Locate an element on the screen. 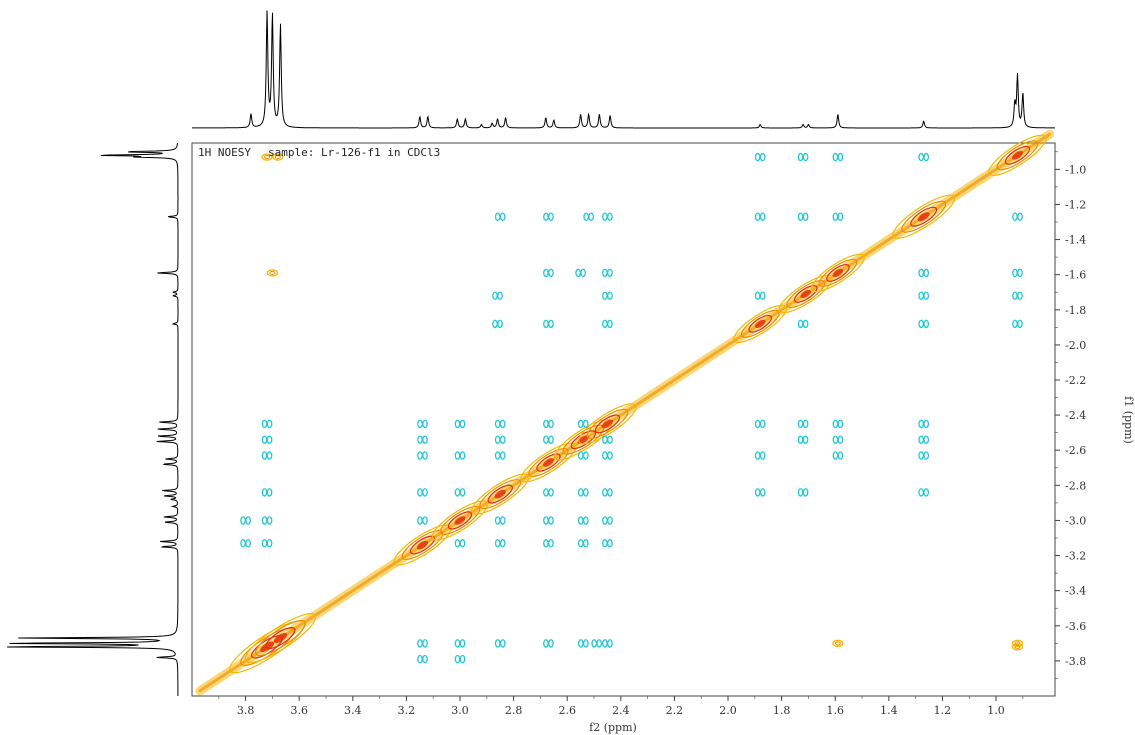 Image resolution: width=1135 pixels, height=735 pixels. x-tick-label: 1.2 is located at coordinates (943, 710).